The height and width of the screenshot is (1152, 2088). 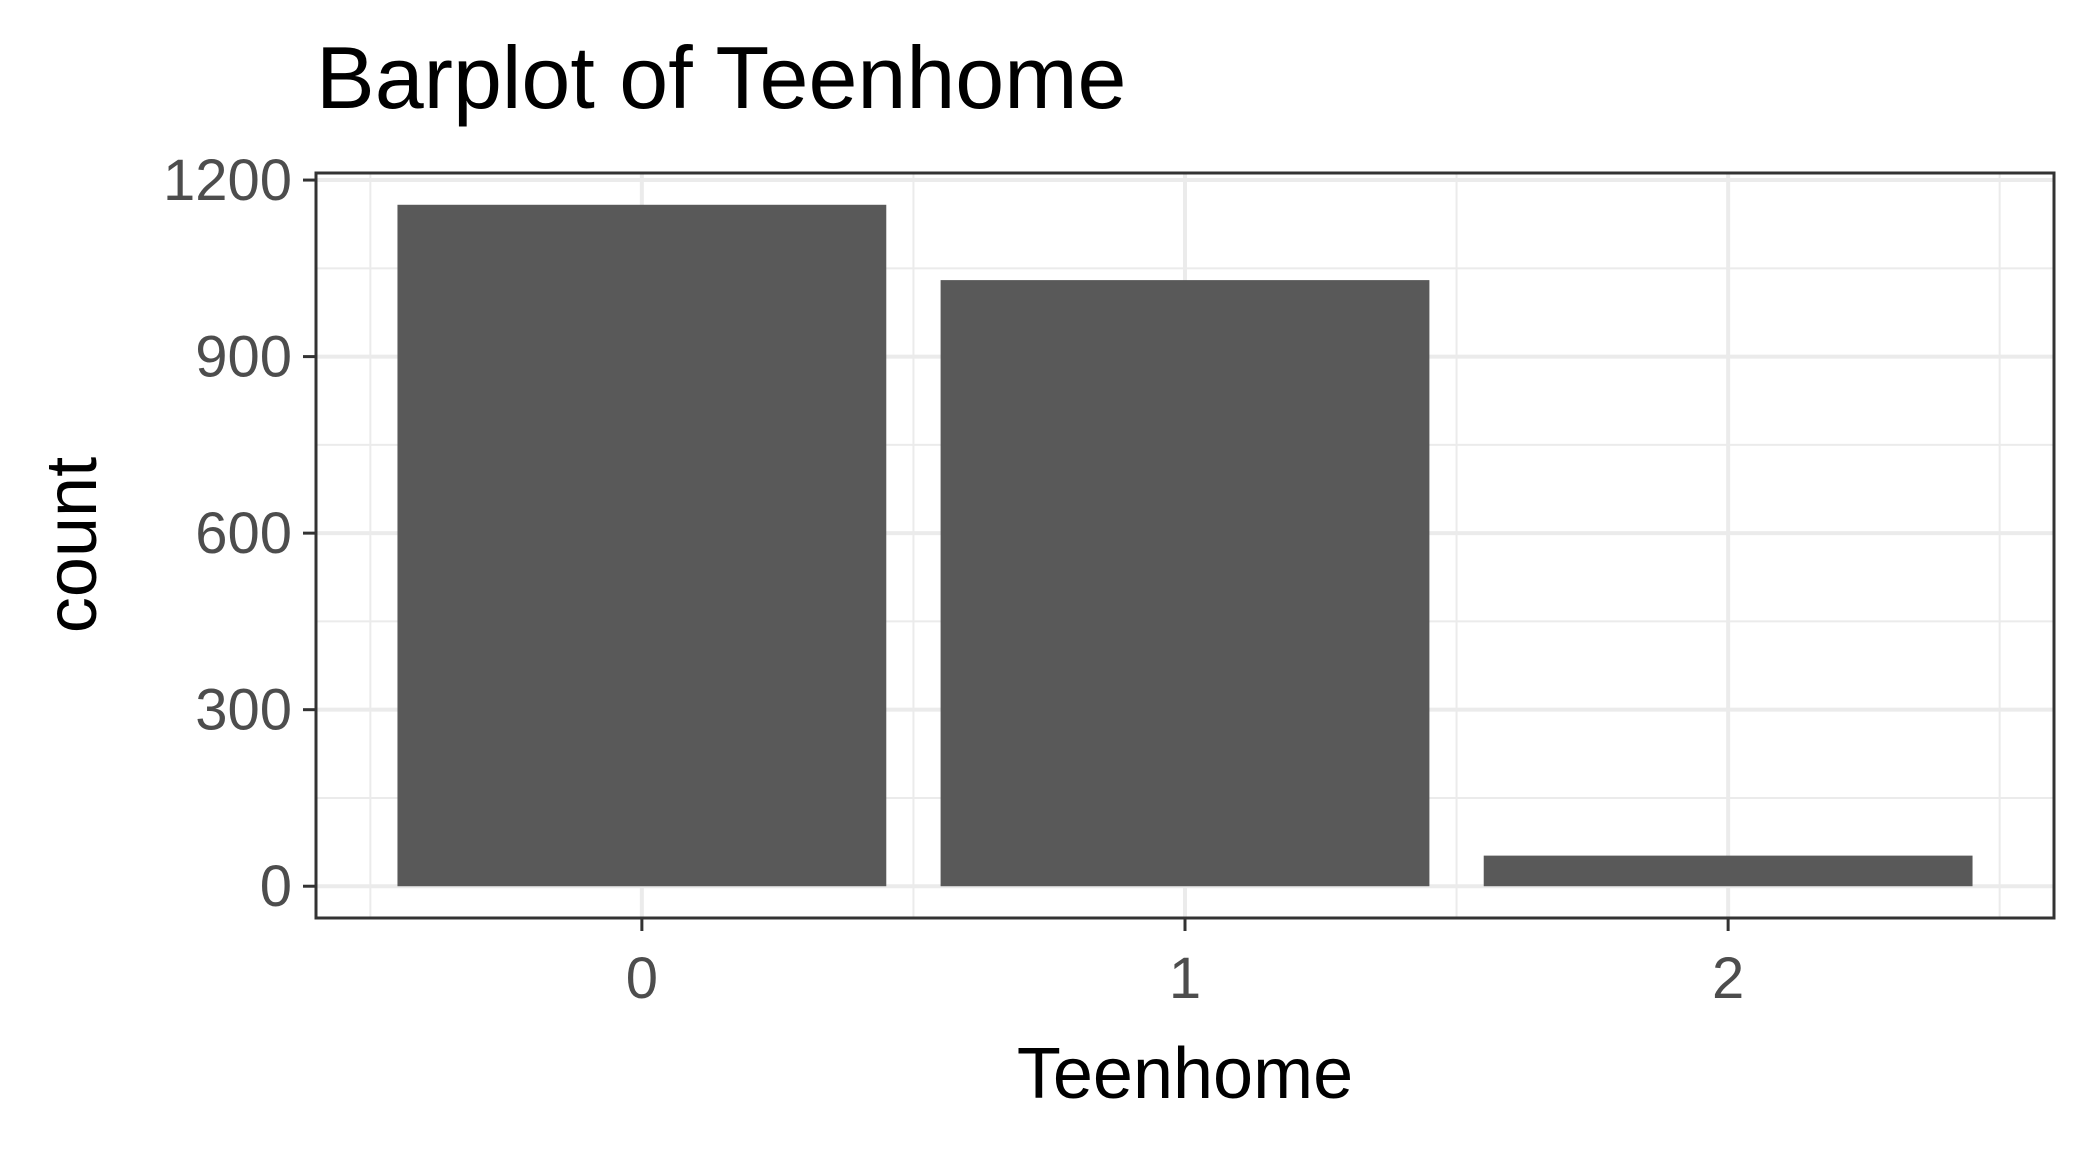 What do you see at coordinates (243, 533) in the screenshot?
I see `y-tick-label: 600` at bounding box center [243, 533].